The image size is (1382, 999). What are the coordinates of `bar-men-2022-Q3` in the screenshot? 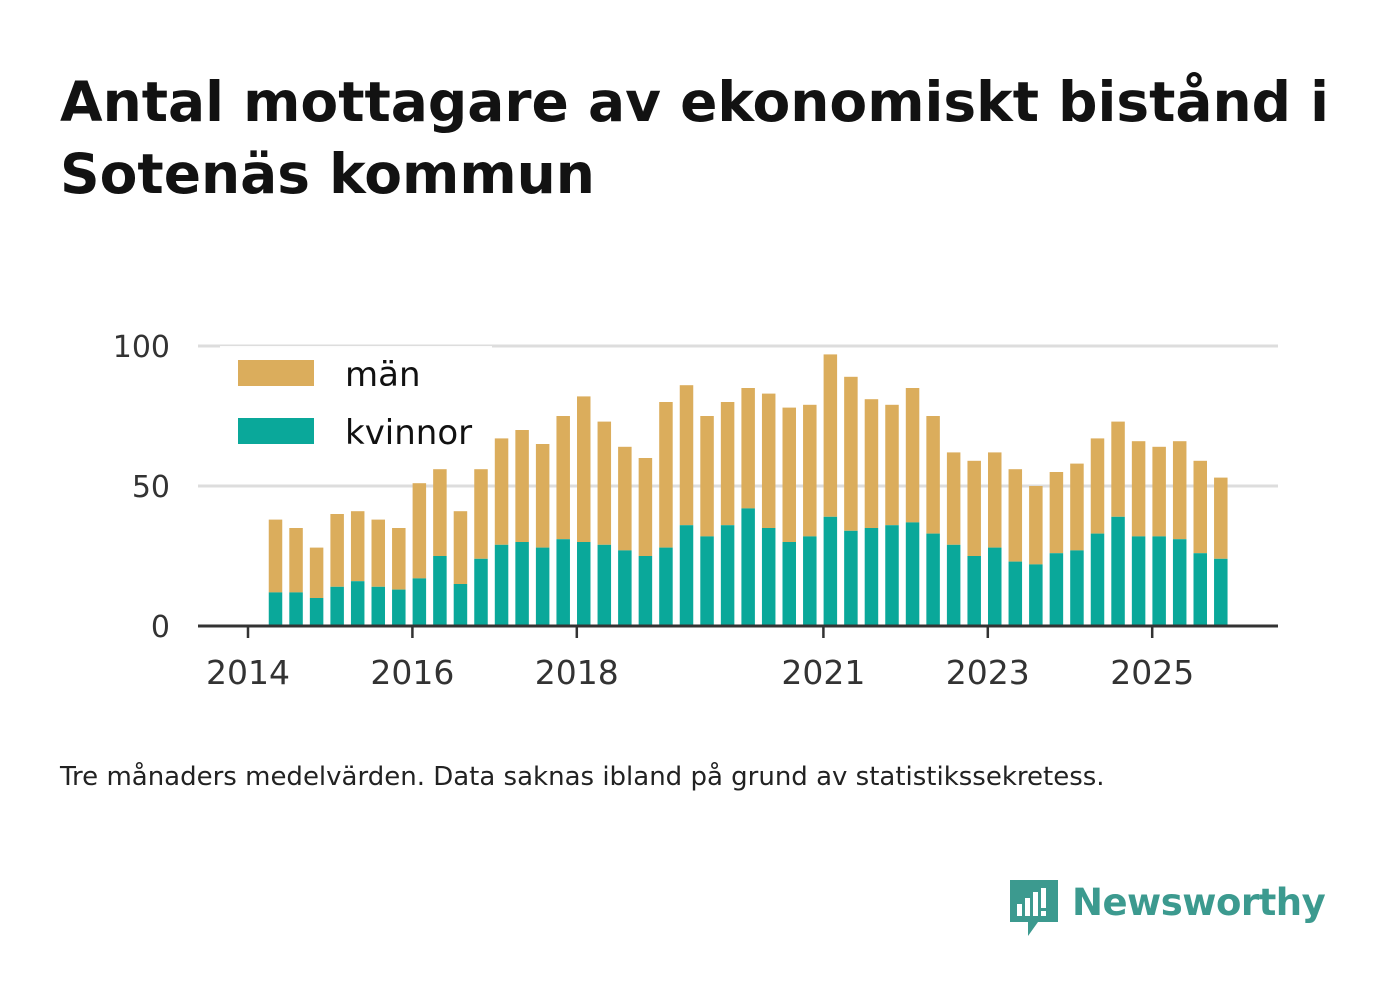 It's located at (953, 498).